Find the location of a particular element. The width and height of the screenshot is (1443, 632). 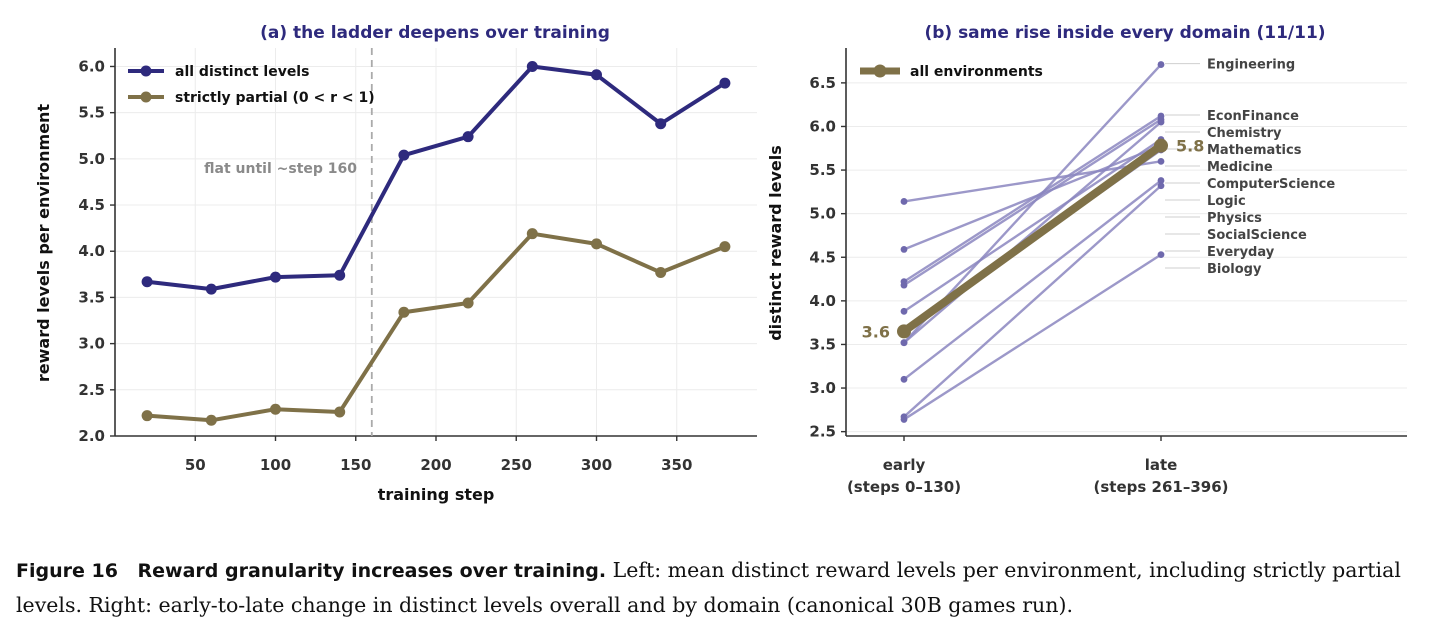

chart-b-overall-line is located at coordinates (1032, 238).